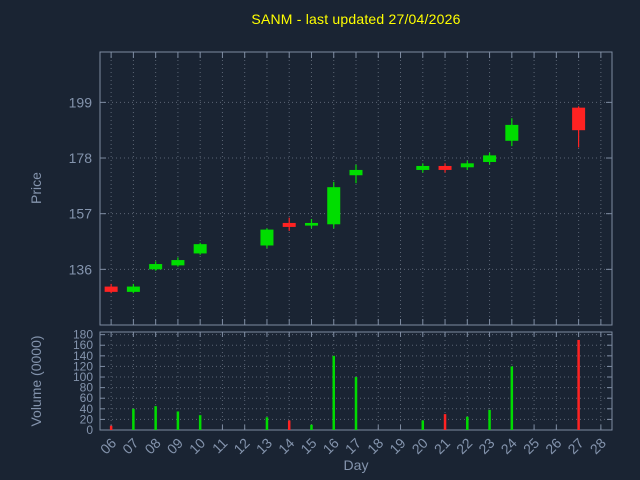  I want to click on day-tick-label: 26, so click(553, 446).